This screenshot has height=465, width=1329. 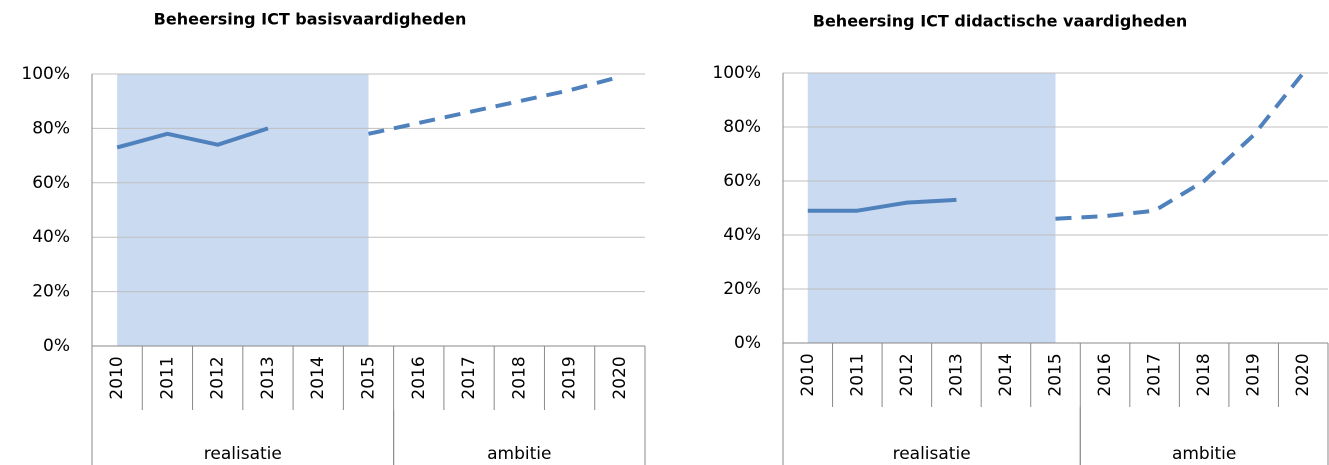 I want to click on chart-title: Beheersing ICT didactische vaardigheden, so click(x=1000, y=21).